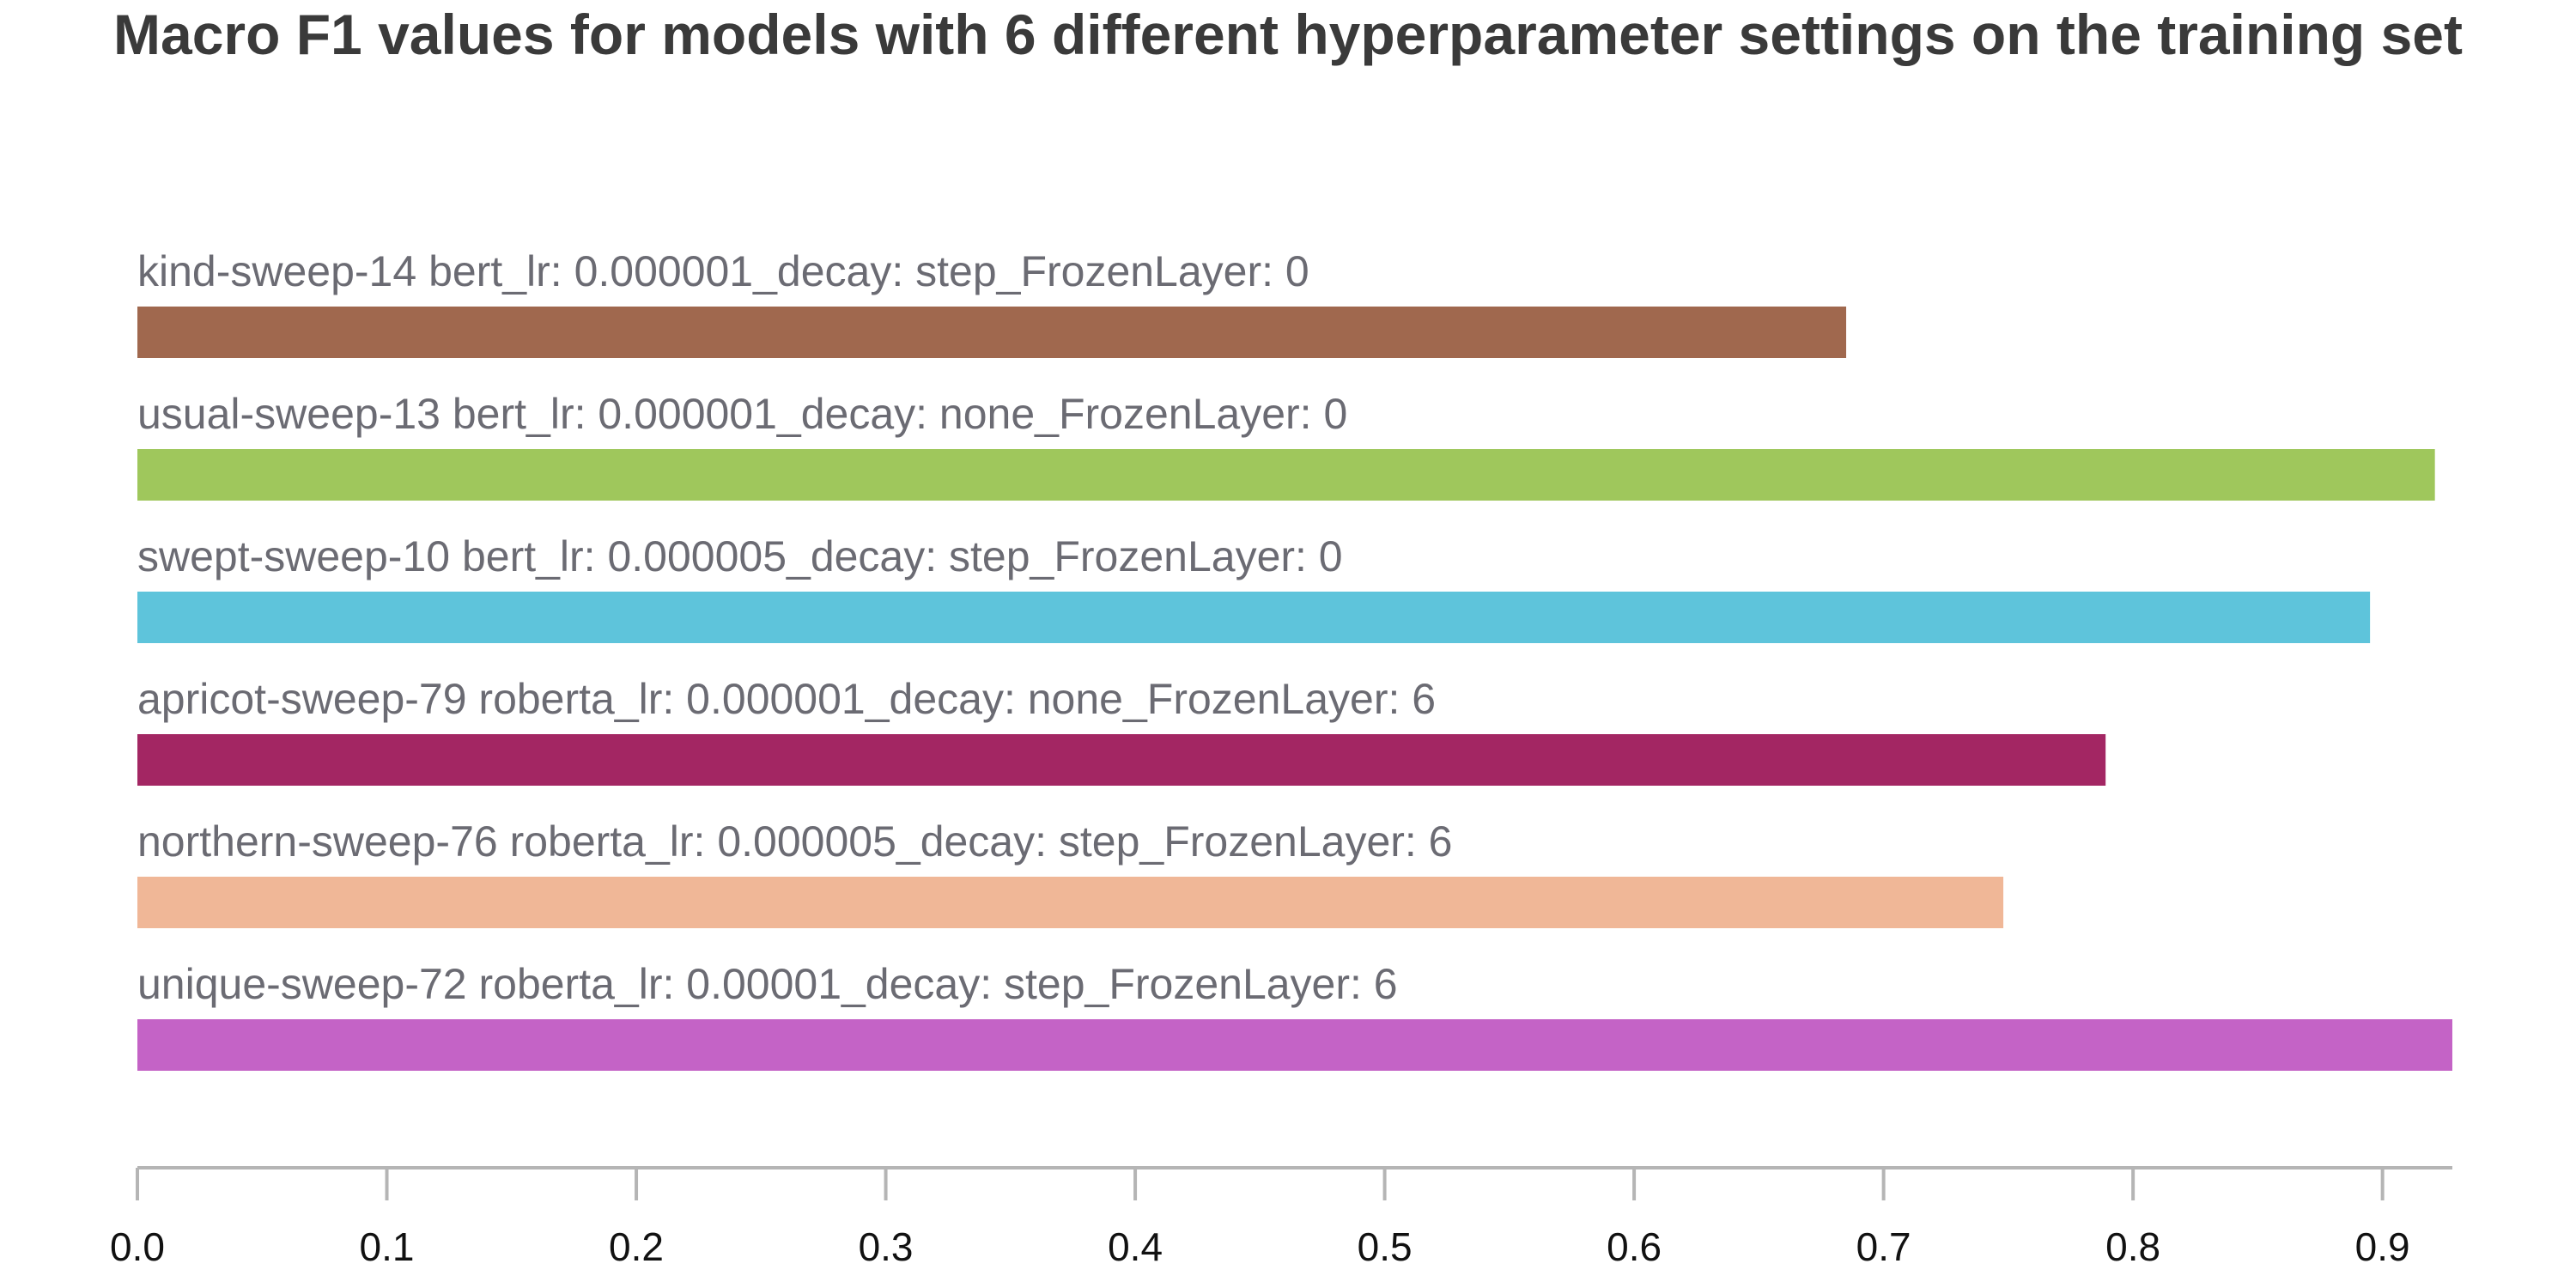 Image resolution: width=2576 pixels, height=1288 pixels. What do you see at coordinates (1634, 1246) in the screenshot?
I see `x-tick-label: 0.6` at bounding box center [1634, 1246].